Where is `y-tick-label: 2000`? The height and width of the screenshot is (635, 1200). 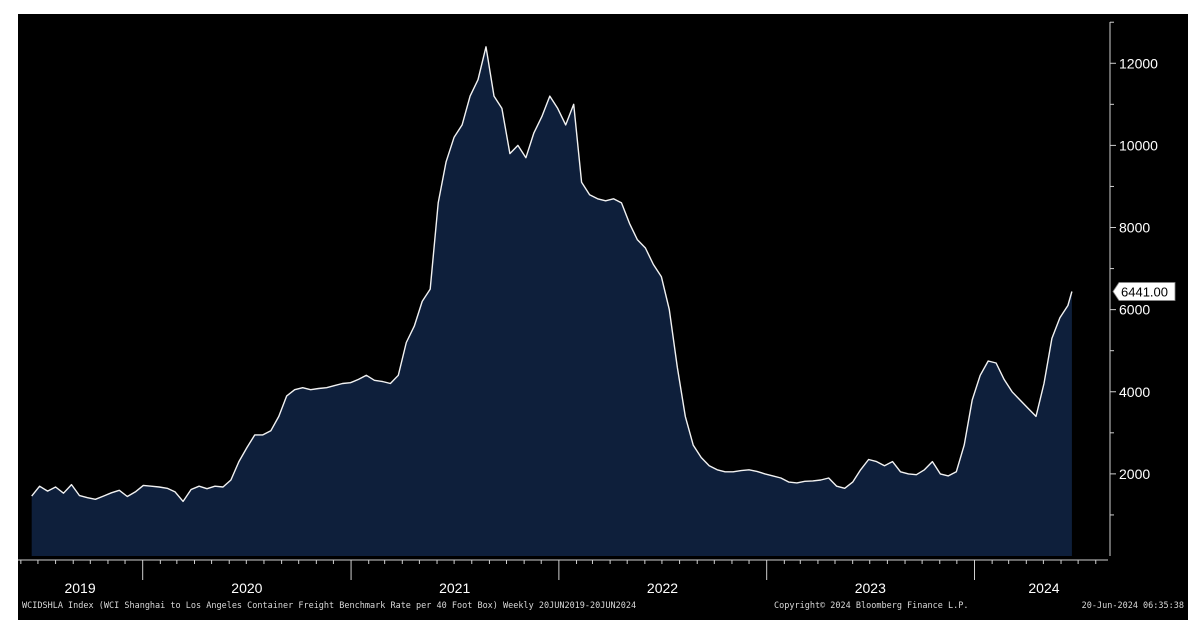
y-tick-label: 2000 is located at coordinates (1134, 474).